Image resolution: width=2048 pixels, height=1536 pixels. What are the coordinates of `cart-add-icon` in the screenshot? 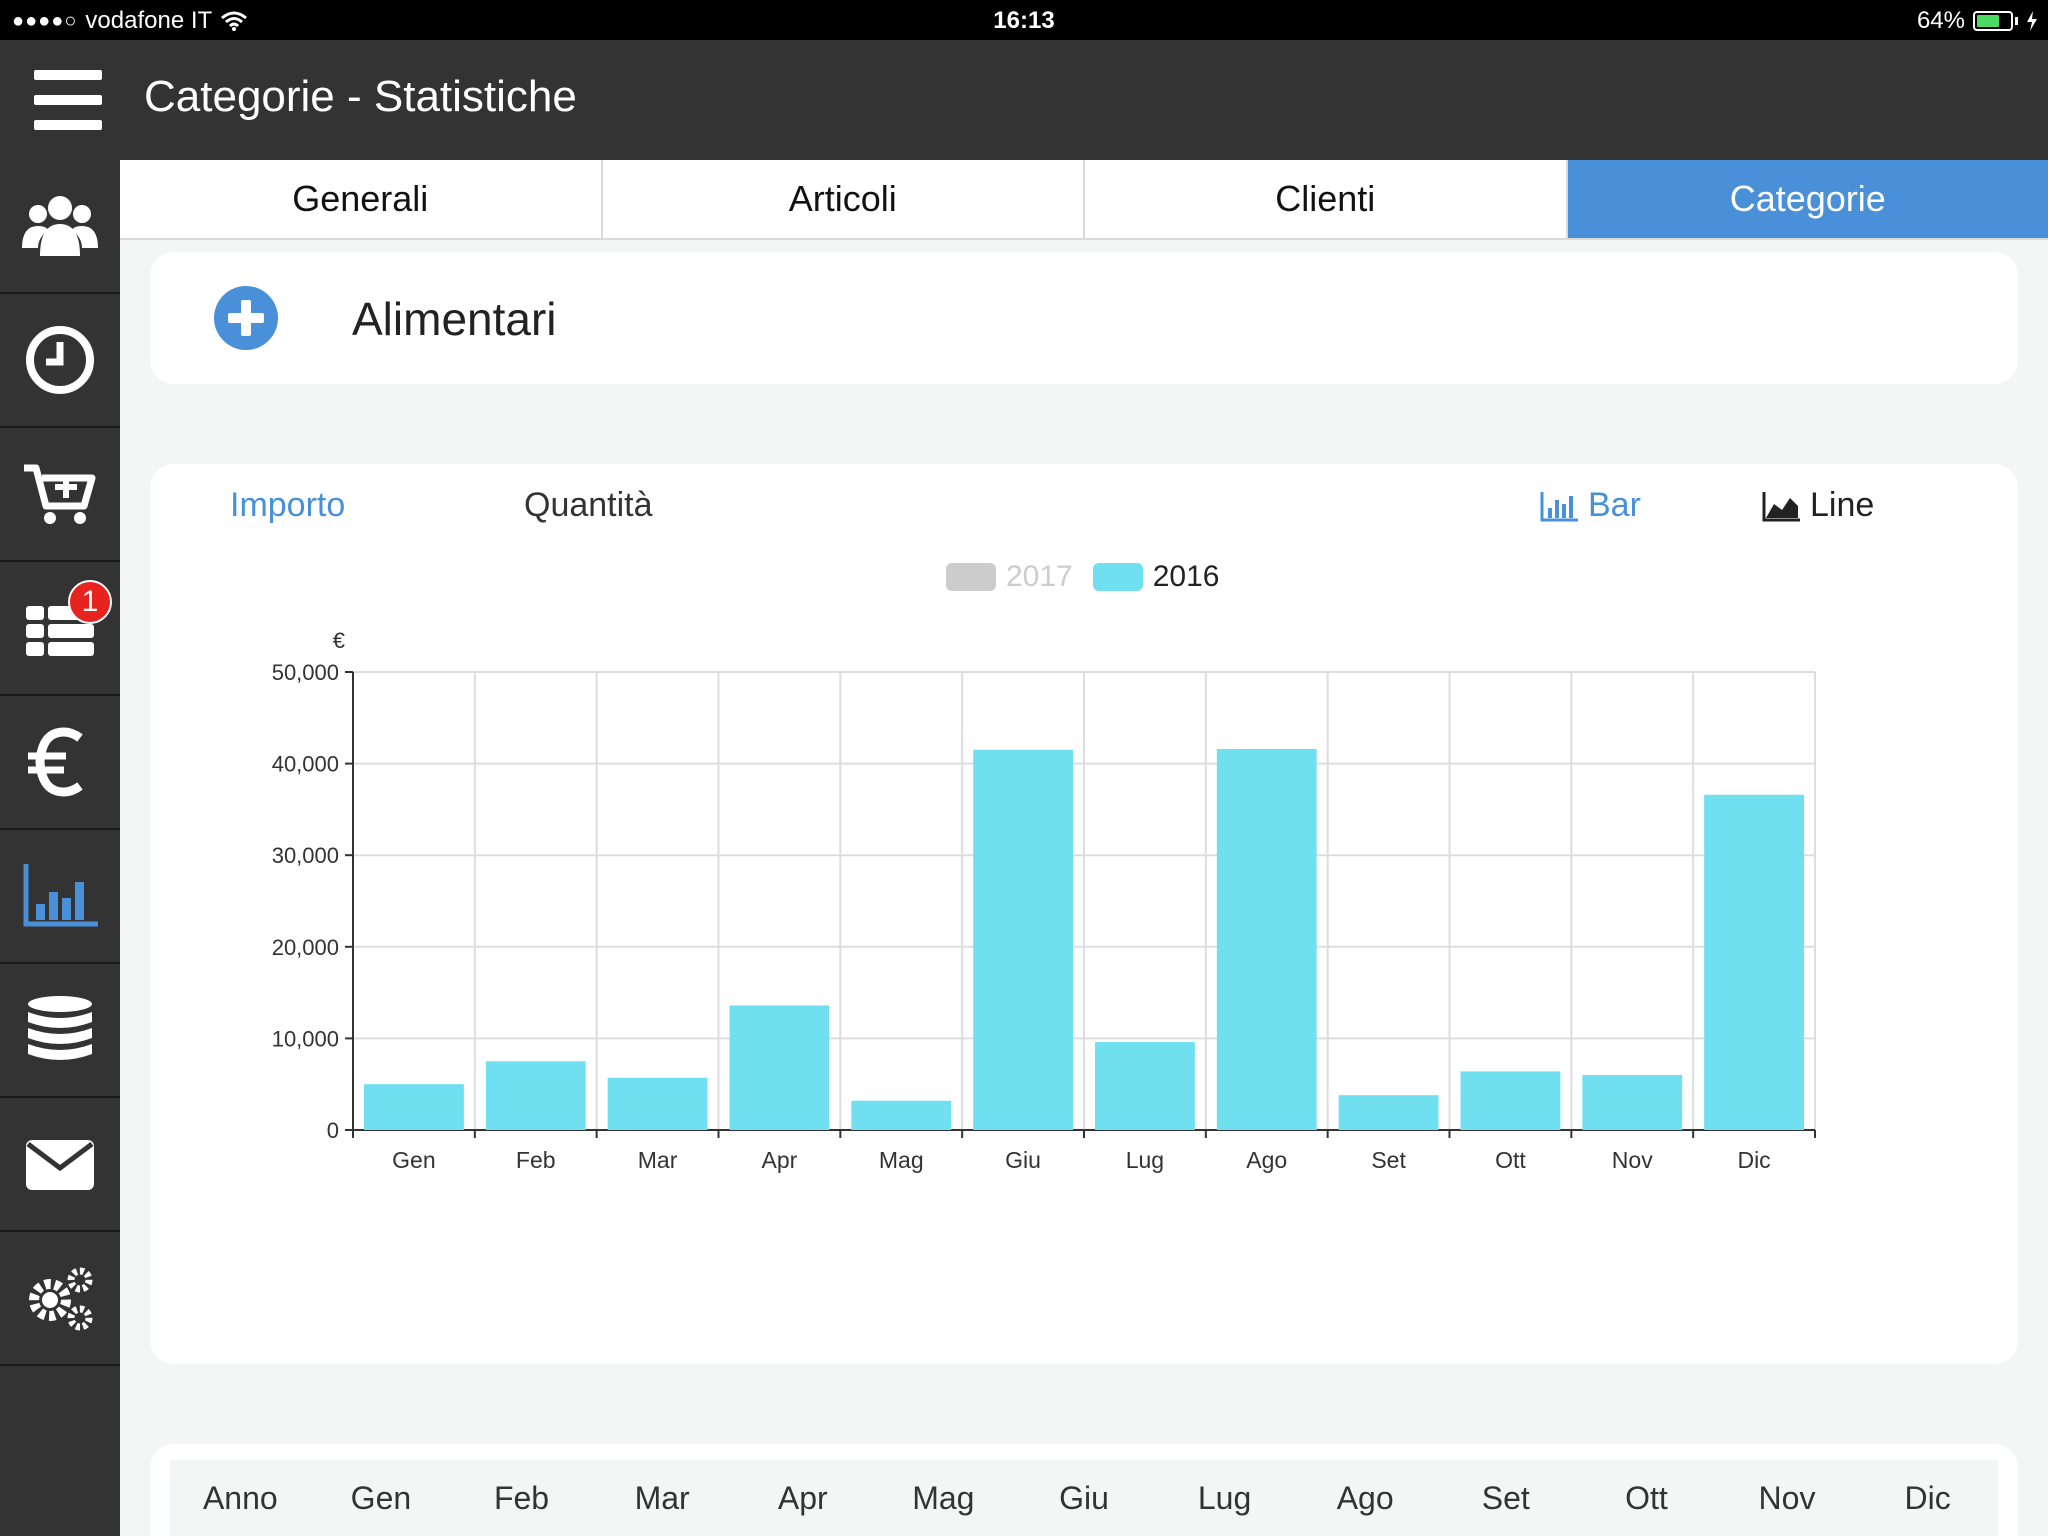 It's located at (60, 494).